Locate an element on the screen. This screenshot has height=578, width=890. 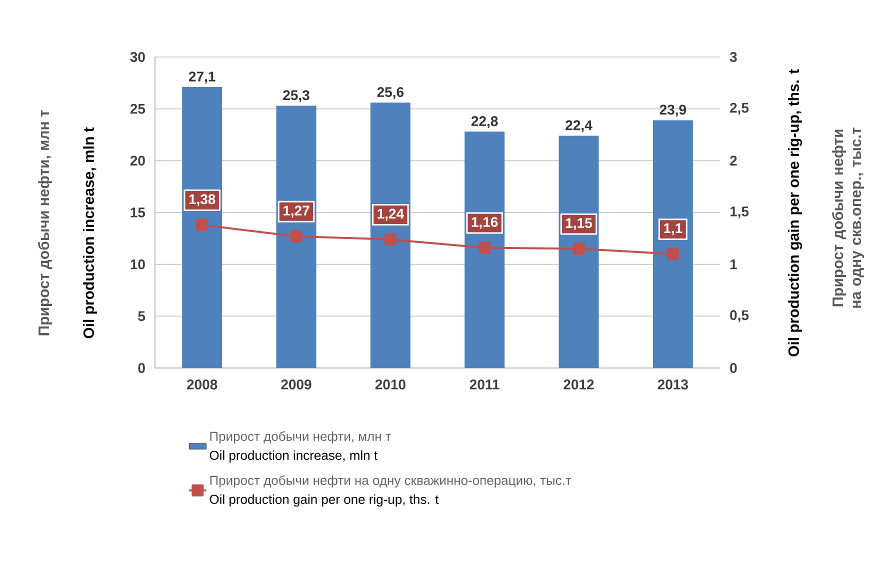
y-tick-label: 20 is located at coordinates (137, 161).